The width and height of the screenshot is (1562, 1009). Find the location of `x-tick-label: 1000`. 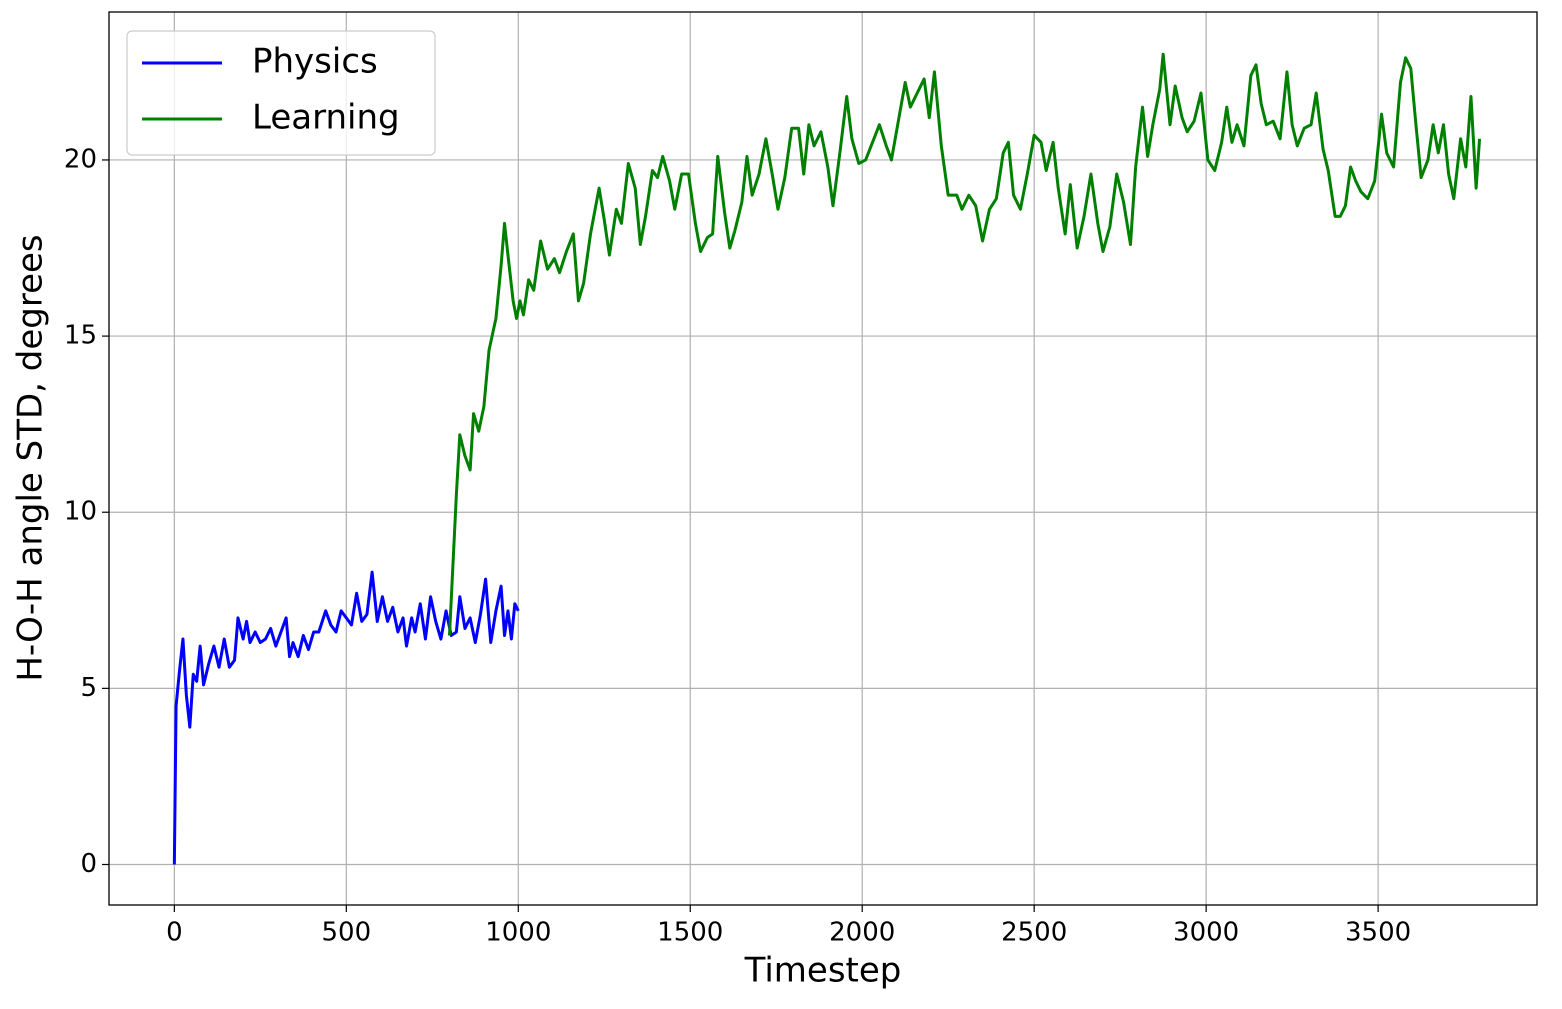

x-tick-label: 1000 is located at coordinates (518, 933).